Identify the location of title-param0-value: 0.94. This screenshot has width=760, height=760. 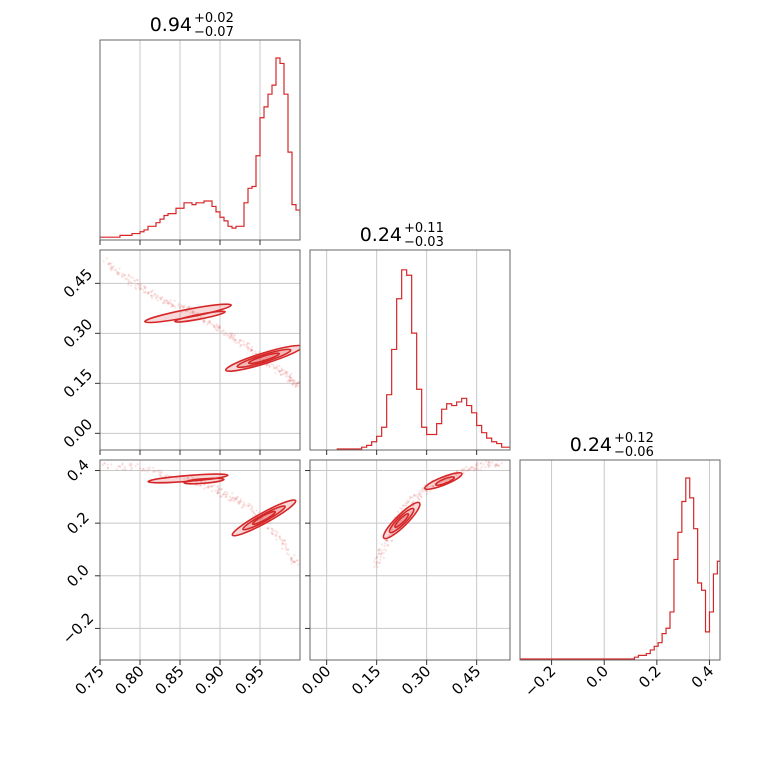
(171, 25).